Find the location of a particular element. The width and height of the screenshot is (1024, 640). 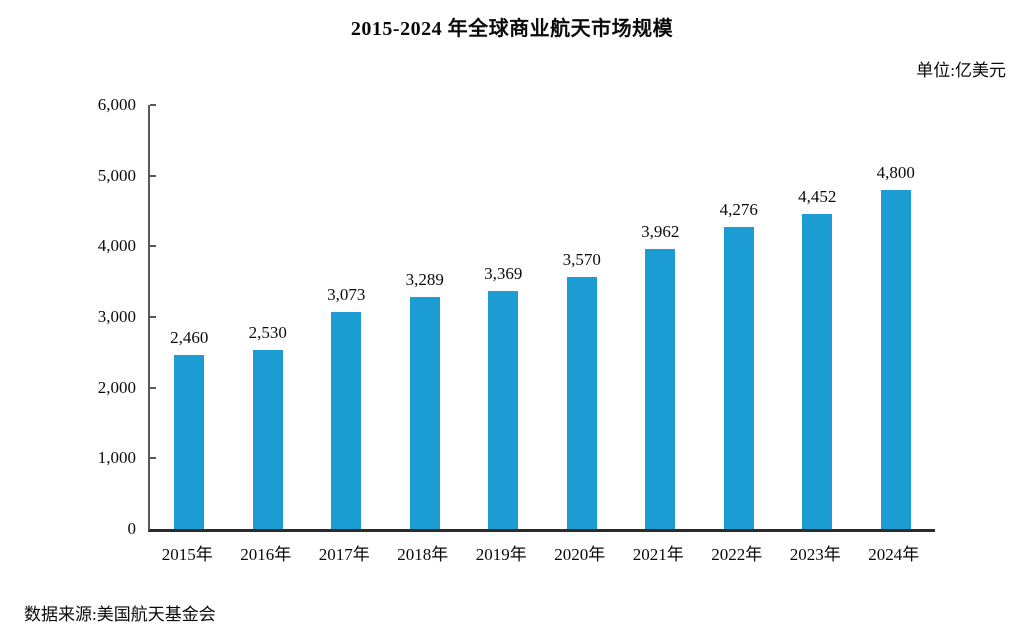

y-tick-label: 6,000 is located at coordinates (116, 104).